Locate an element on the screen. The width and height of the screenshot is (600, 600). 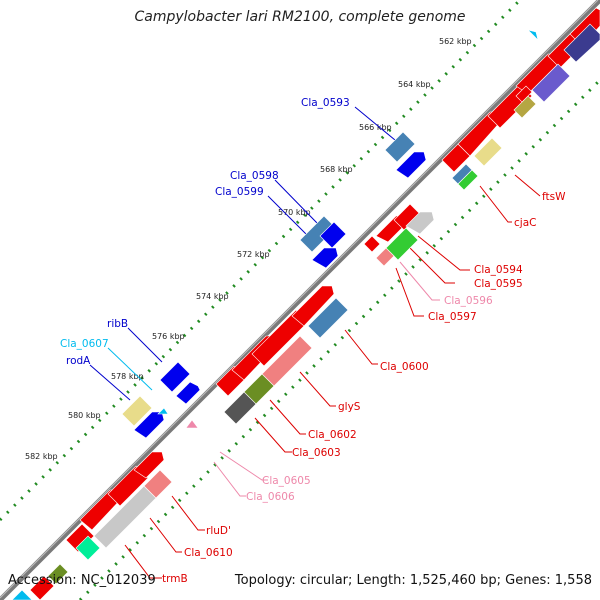
kbp-tick-label: 578 kbp is located at coordinates (127, 376).